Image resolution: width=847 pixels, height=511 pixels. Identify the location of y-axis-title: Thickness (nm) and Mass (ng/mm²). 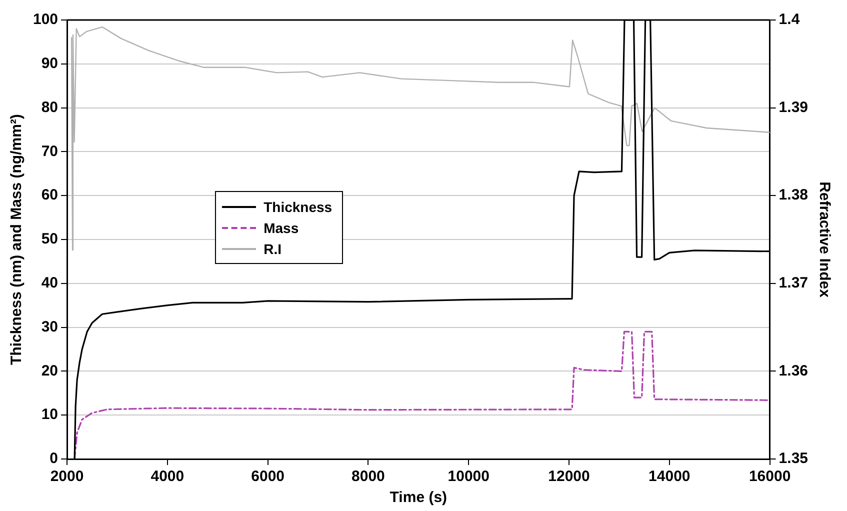
(17, 239).